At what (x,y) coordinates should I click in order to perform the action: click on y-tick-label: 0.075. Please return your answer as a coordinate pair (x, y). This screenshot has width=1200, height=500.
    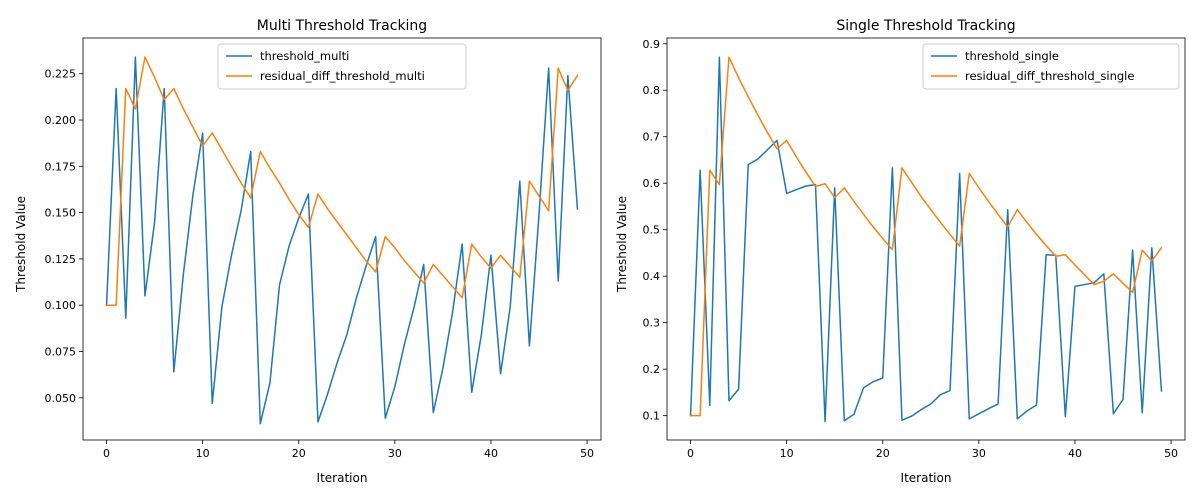
    Looking at the image, I should click on (61, 351).